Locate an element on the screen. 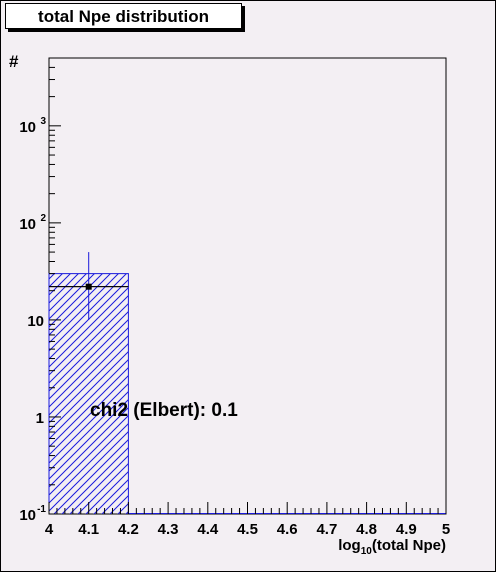 This screenshot has height=572, width=496. y-tick-exponent: 2 is located at coordinates (43, 218).